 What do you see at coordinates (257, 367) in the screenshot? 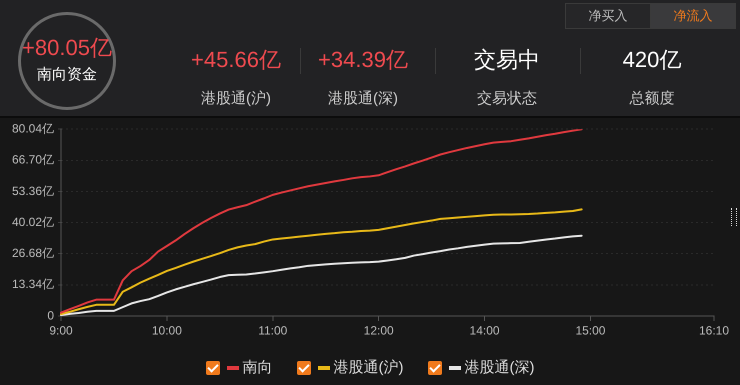
I see `legend-label: 南向` at bounding box center [257, 367].